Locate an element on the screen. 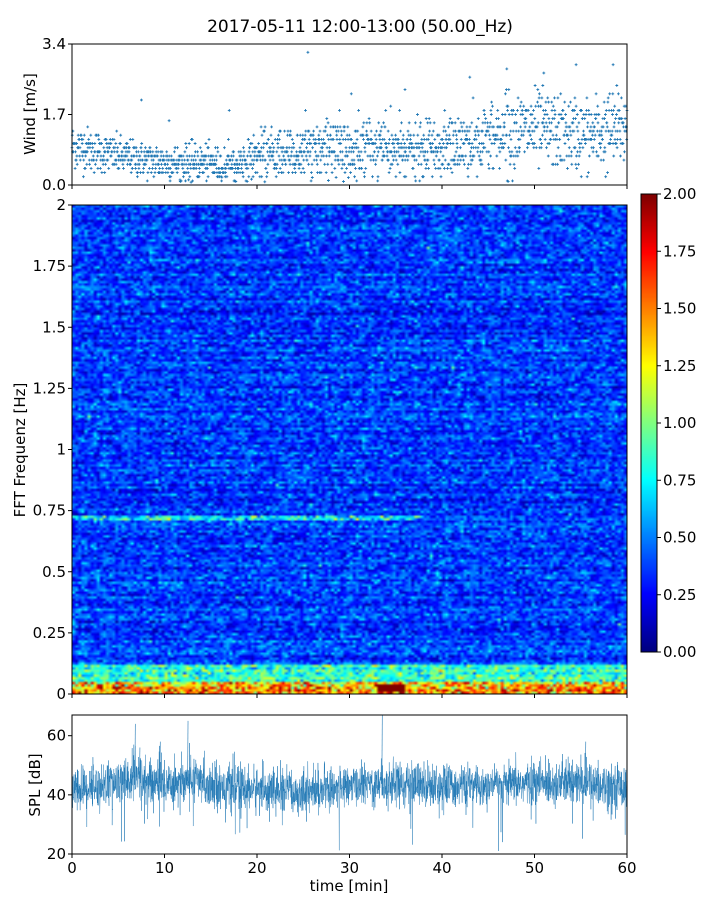  spl-x-tick-label: 40 is located at coordinates (441, 868).